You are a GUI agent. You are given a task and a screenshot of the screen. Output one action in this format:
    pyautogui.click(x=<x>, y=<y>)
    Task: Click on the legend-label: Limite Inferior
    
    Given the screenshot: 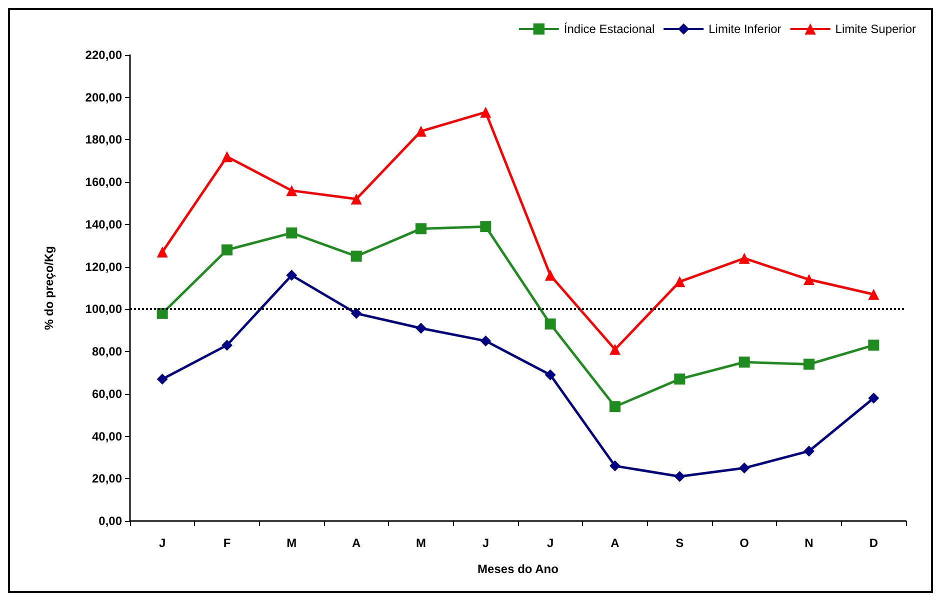 What is the action you would take?
    pyautogui.click(x=745, y=29)
    